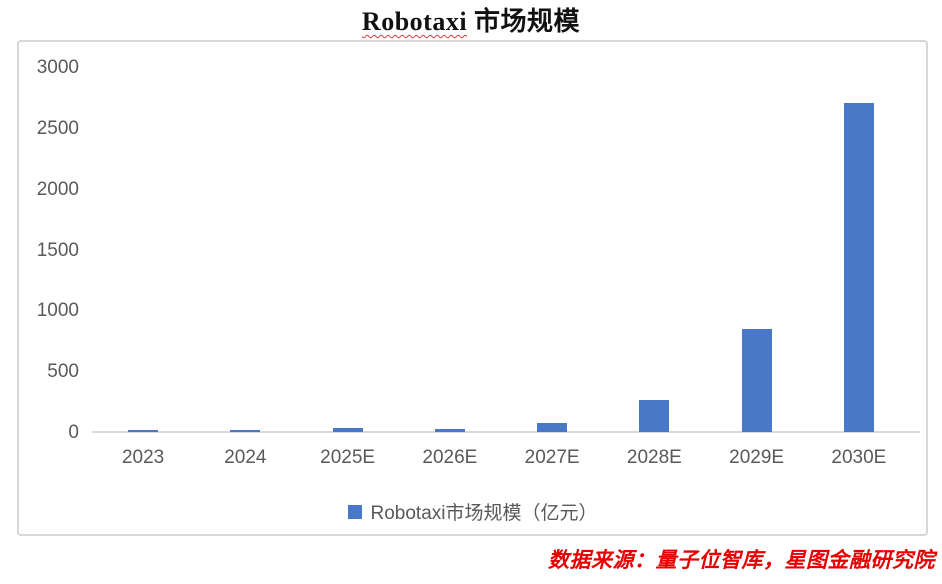 This screenshot has height=584, width=942. What do you see at coordinates (354, 511) in the screenshot?
I see `legend-swatch` at bounding box center [354, 511].